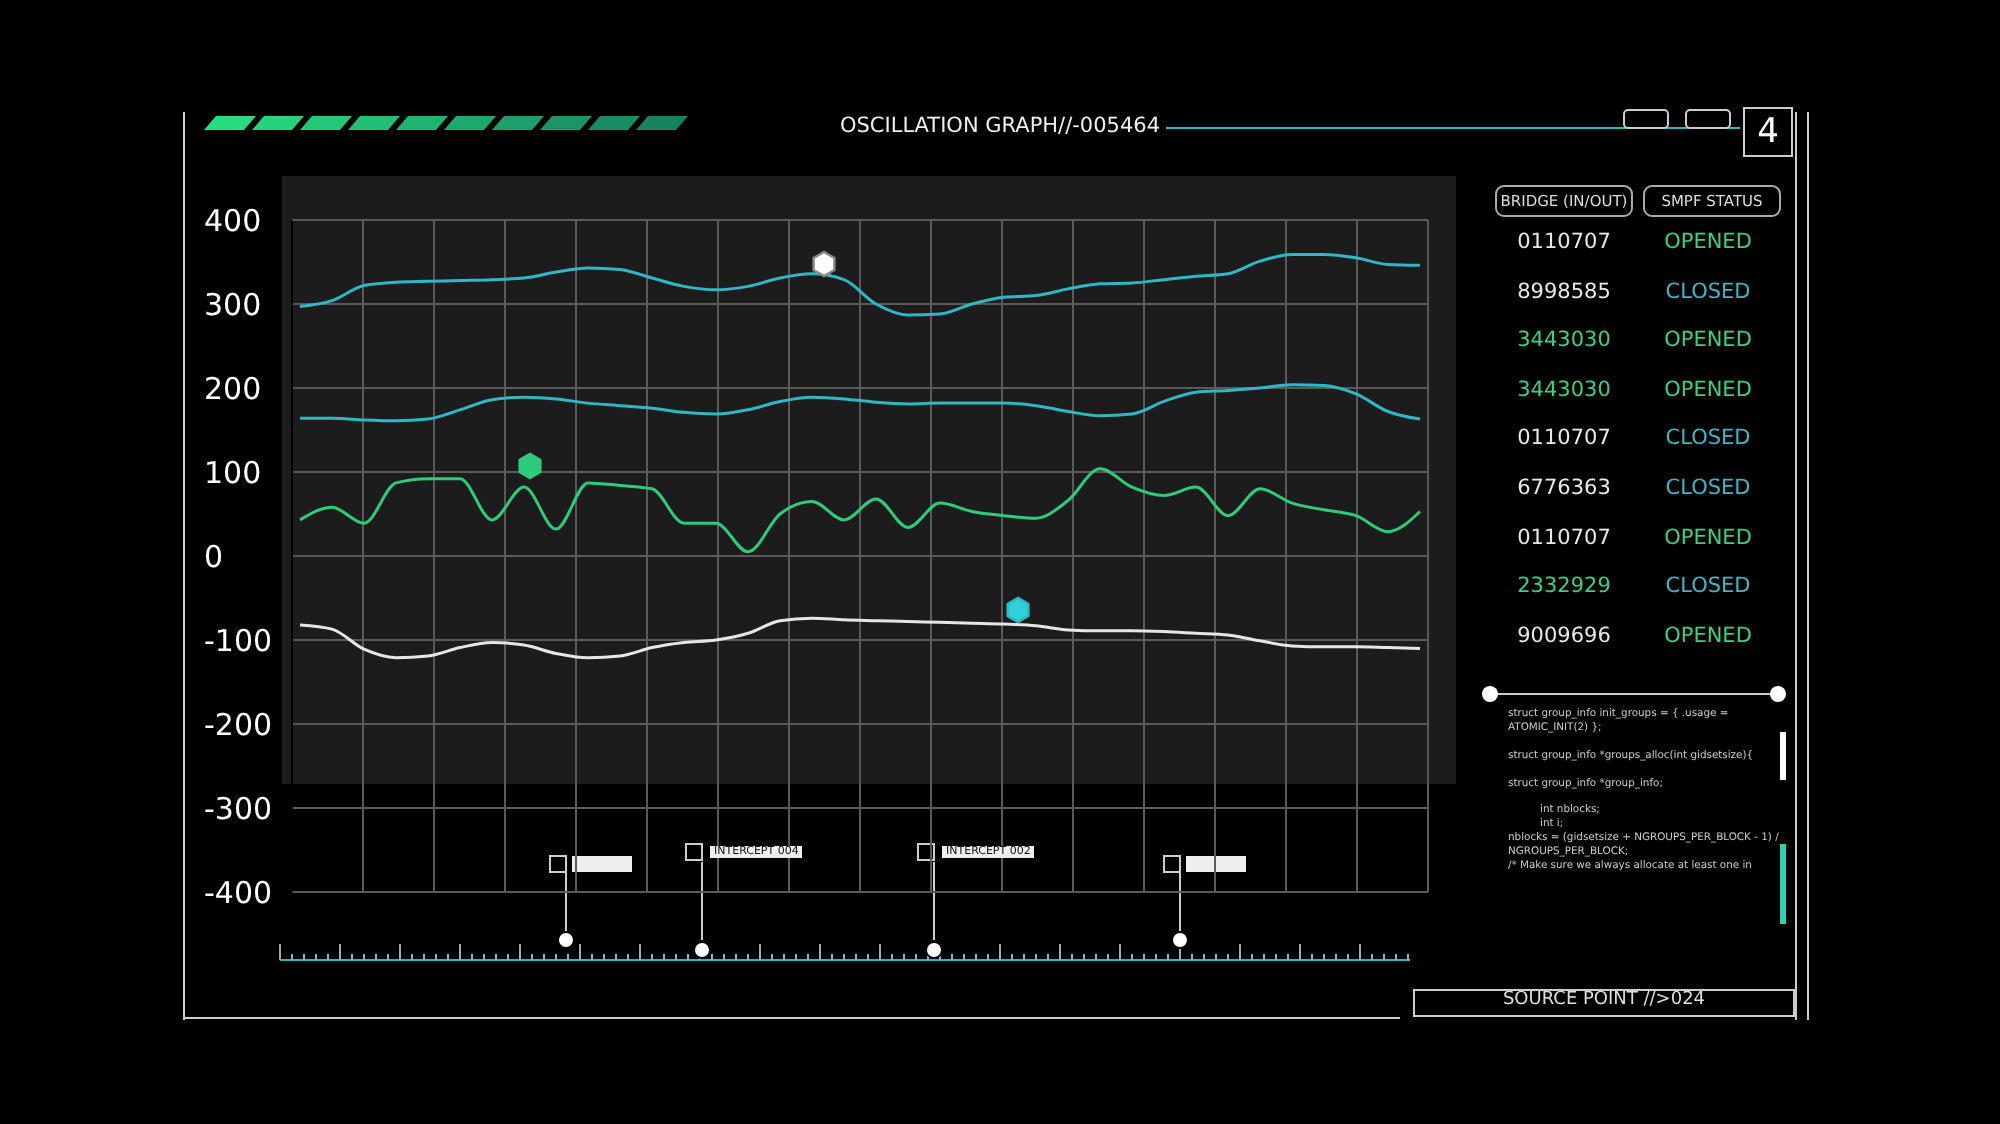  Describe the element at coordinates (1564, 635) in the screenshot. I see `text: 9009696` at that location.